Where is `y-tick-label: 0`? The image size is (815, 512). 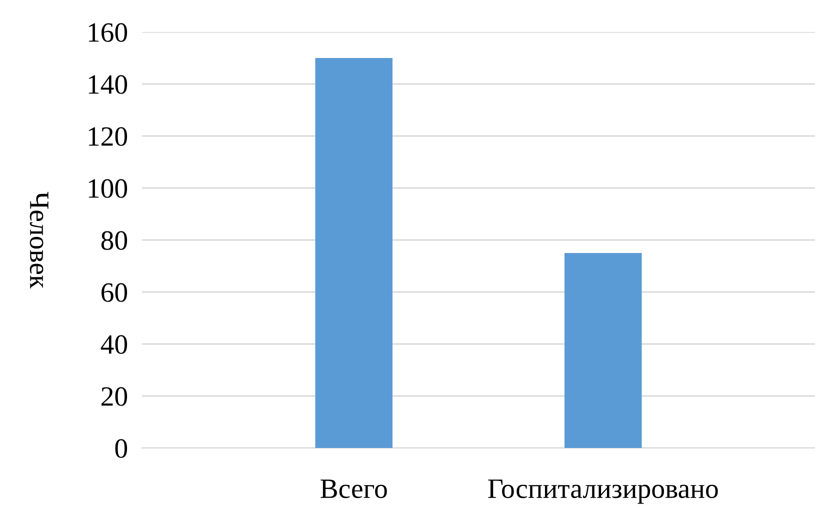
y-tick-label: 0 is located at coordinates (121, 448).